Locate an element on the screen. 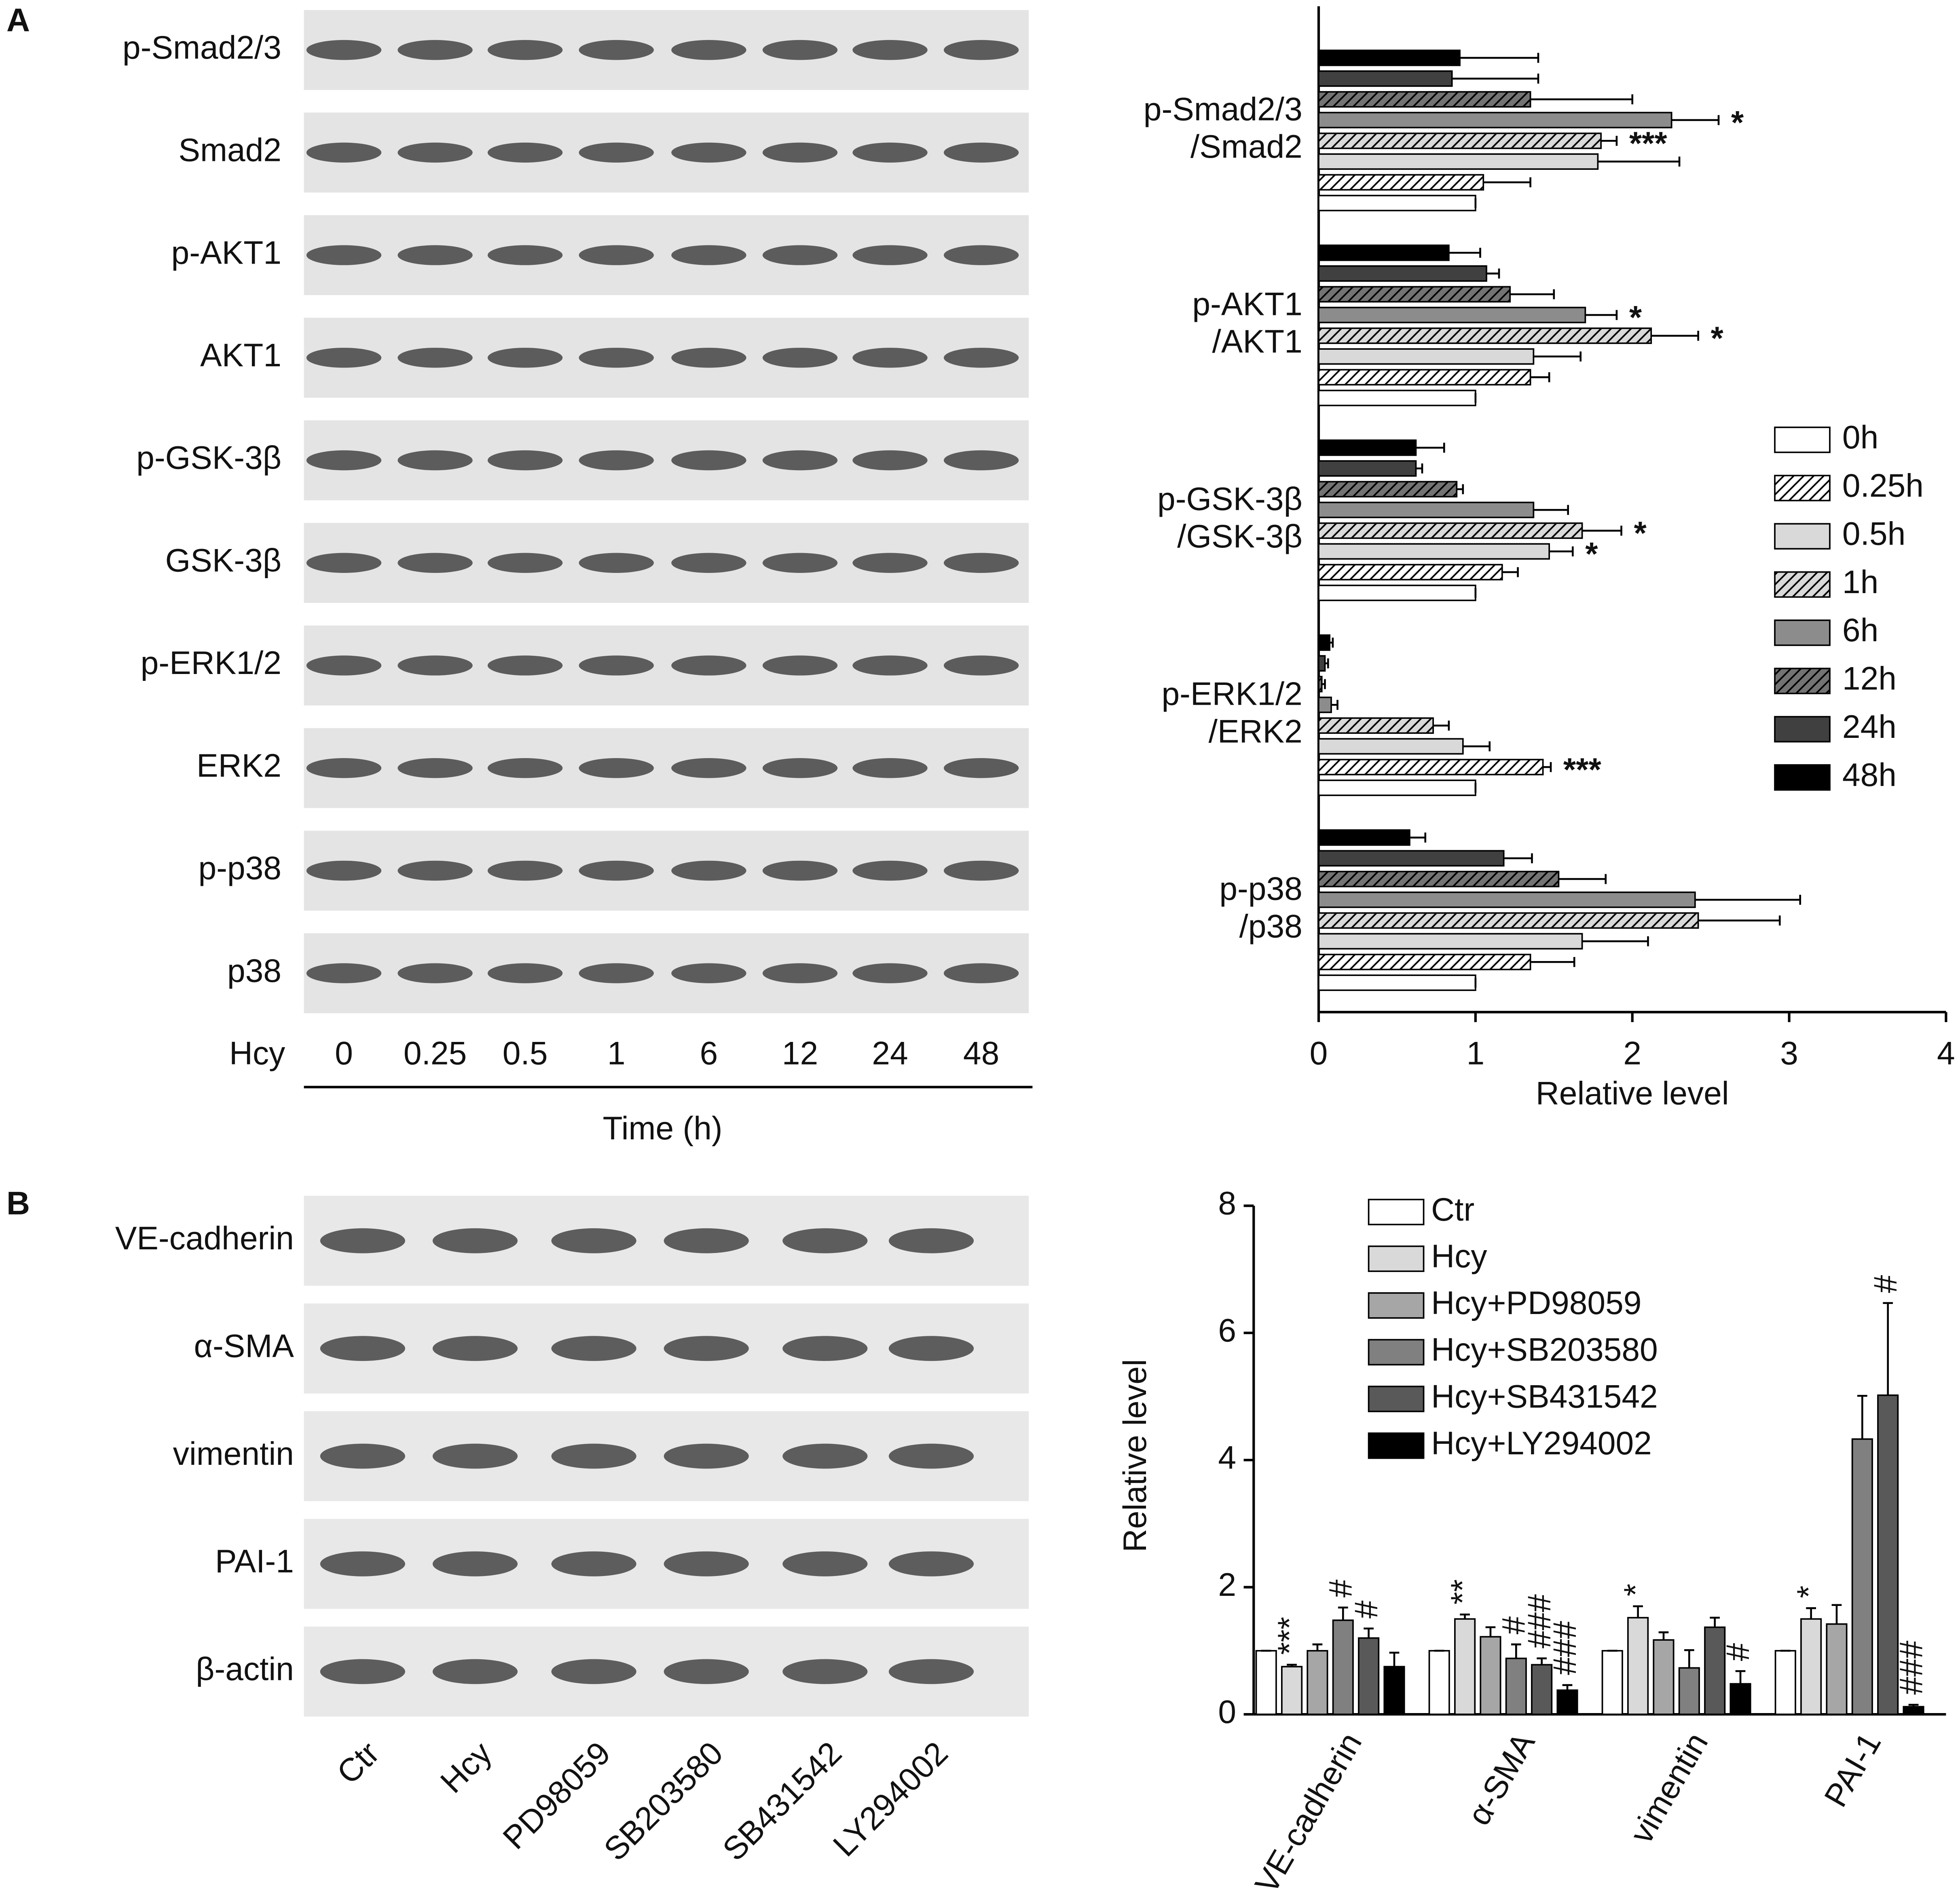 This screenshot has height=1893, width=1960. lane-label: 24 is located at coordinates (890, 1053).